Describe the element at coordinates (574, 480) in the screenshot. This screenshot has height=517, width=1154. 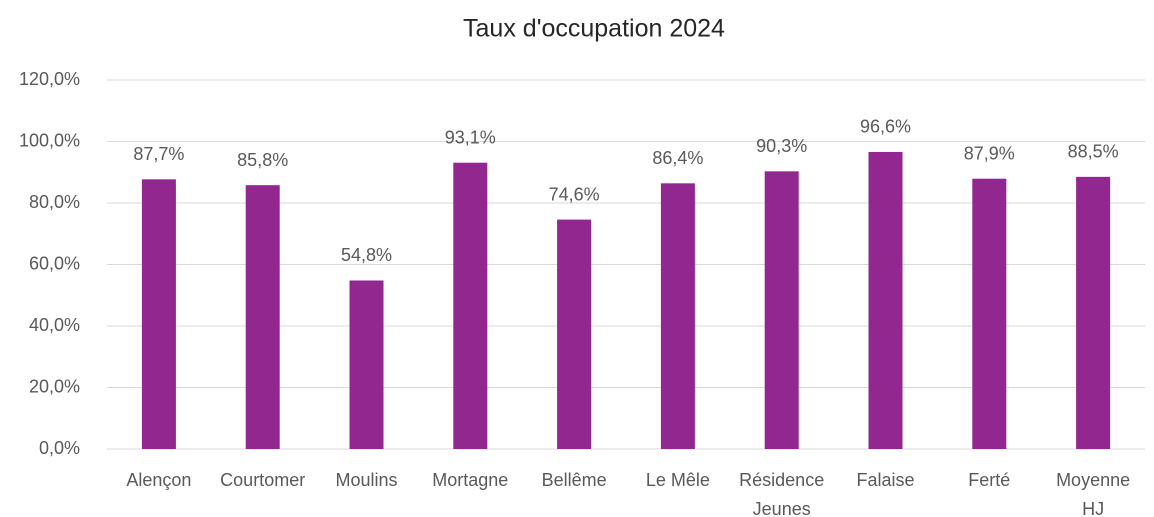
I see `x-tick-label: Bellême` at that location.